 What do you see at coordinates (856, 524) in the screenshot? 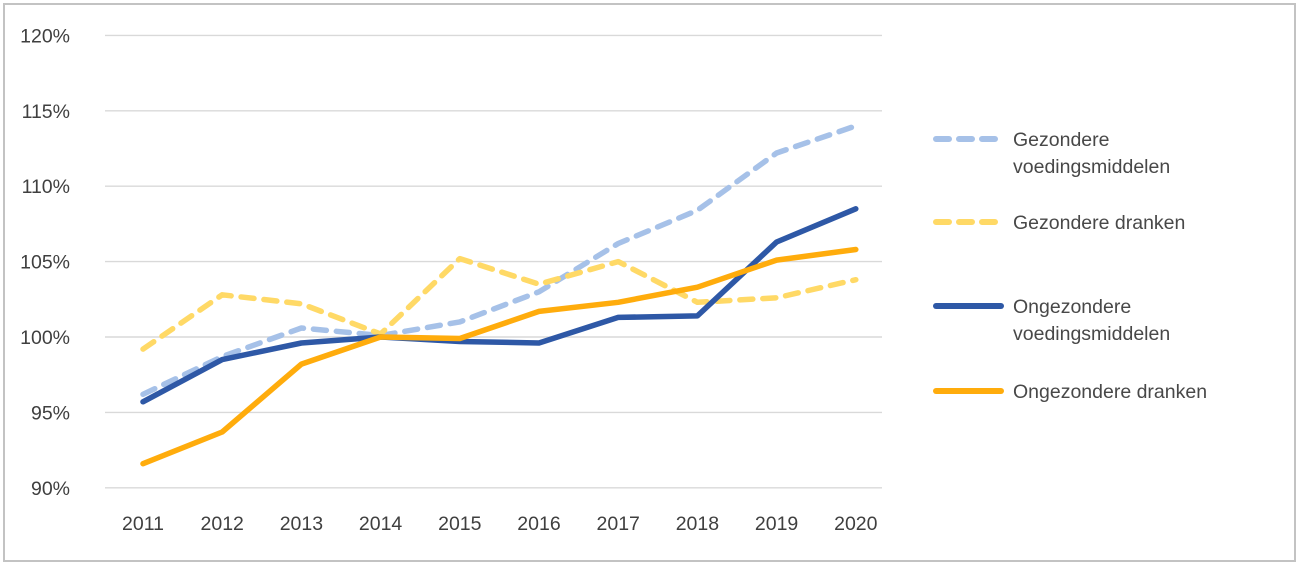
I see `x-axis-tick-label: 2020` at bounding box center [856, 524].